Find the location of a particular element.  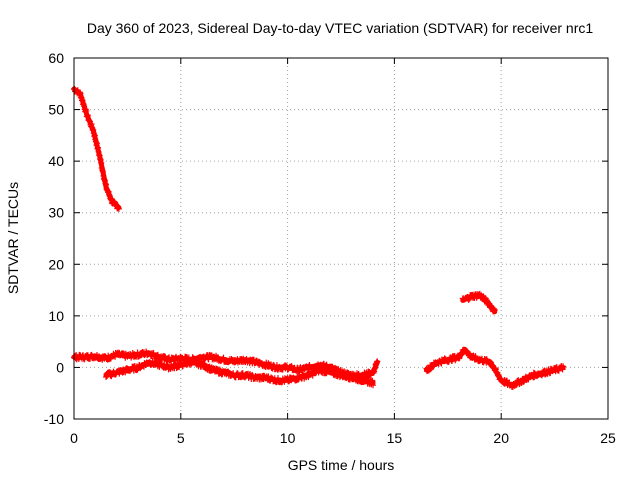

x-tick-label: 25 is located at coordinates (608, 438).